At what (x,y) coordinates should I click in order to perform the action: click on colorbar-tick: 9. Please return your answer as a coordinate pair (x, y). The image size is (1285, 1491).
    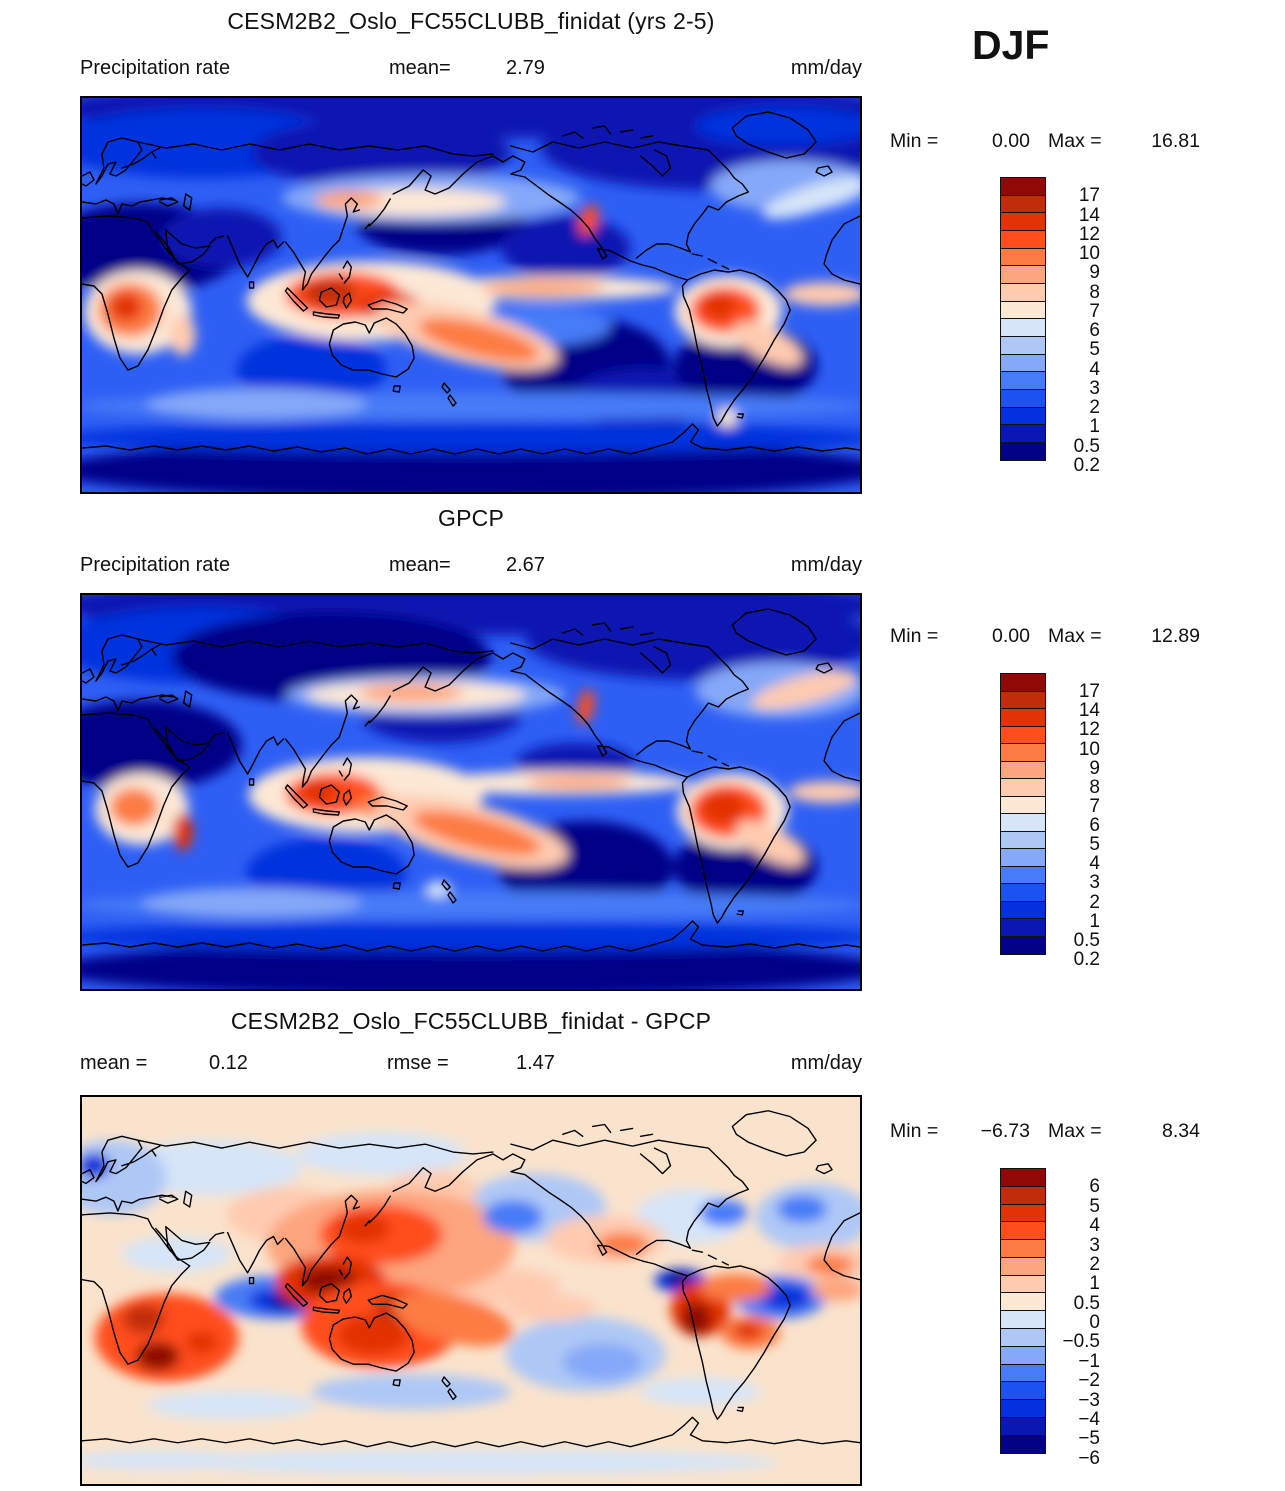
    Looking at the image, I should click on (1094, 768).